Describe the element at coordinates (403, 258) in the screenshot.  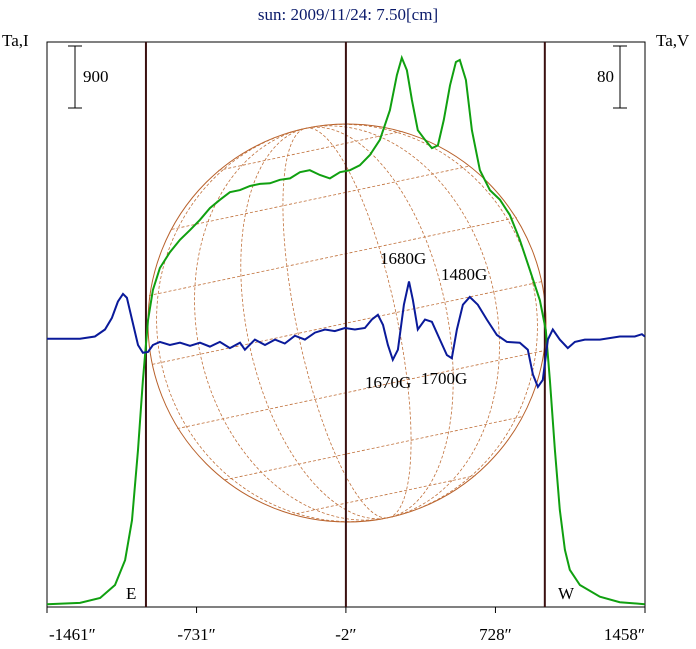
I see `annotation: 1680G` at that location.